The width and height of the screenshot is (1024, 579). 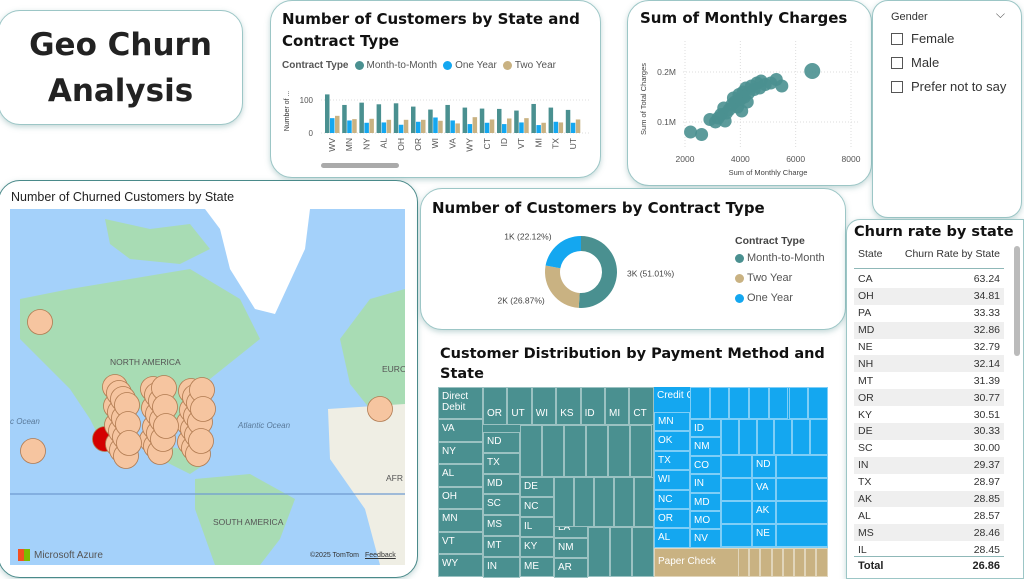 What do you see at coordinates (460, 452) in the screenshot?
I see `treemap-cell-NY: NY` at bounding box center [460, 452].